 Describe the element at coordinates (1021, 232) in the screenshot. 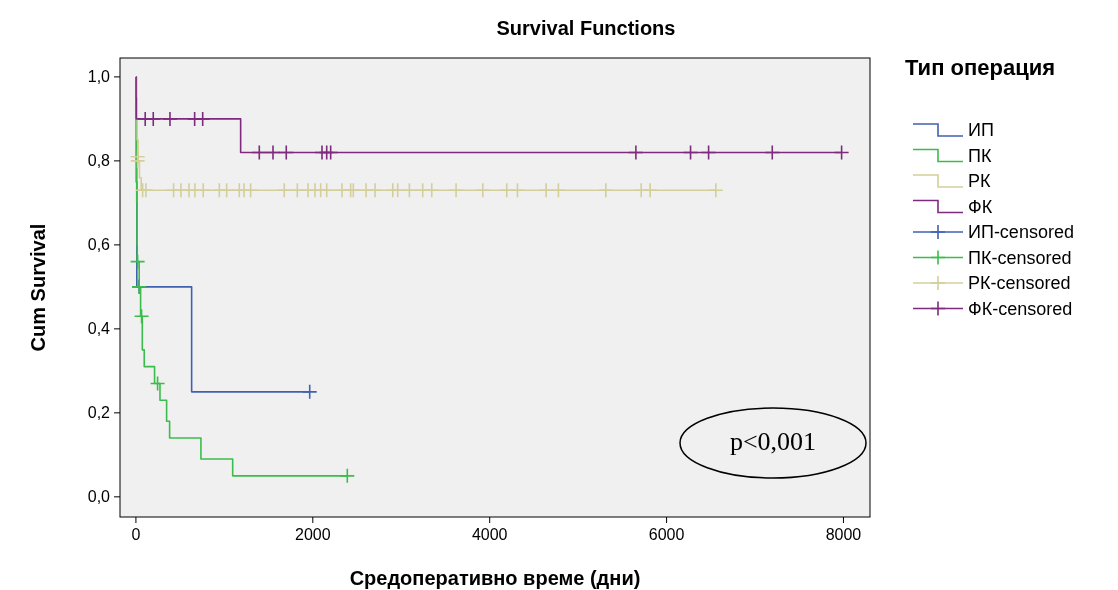

I see `legend-label: ИП-censored` at that location.